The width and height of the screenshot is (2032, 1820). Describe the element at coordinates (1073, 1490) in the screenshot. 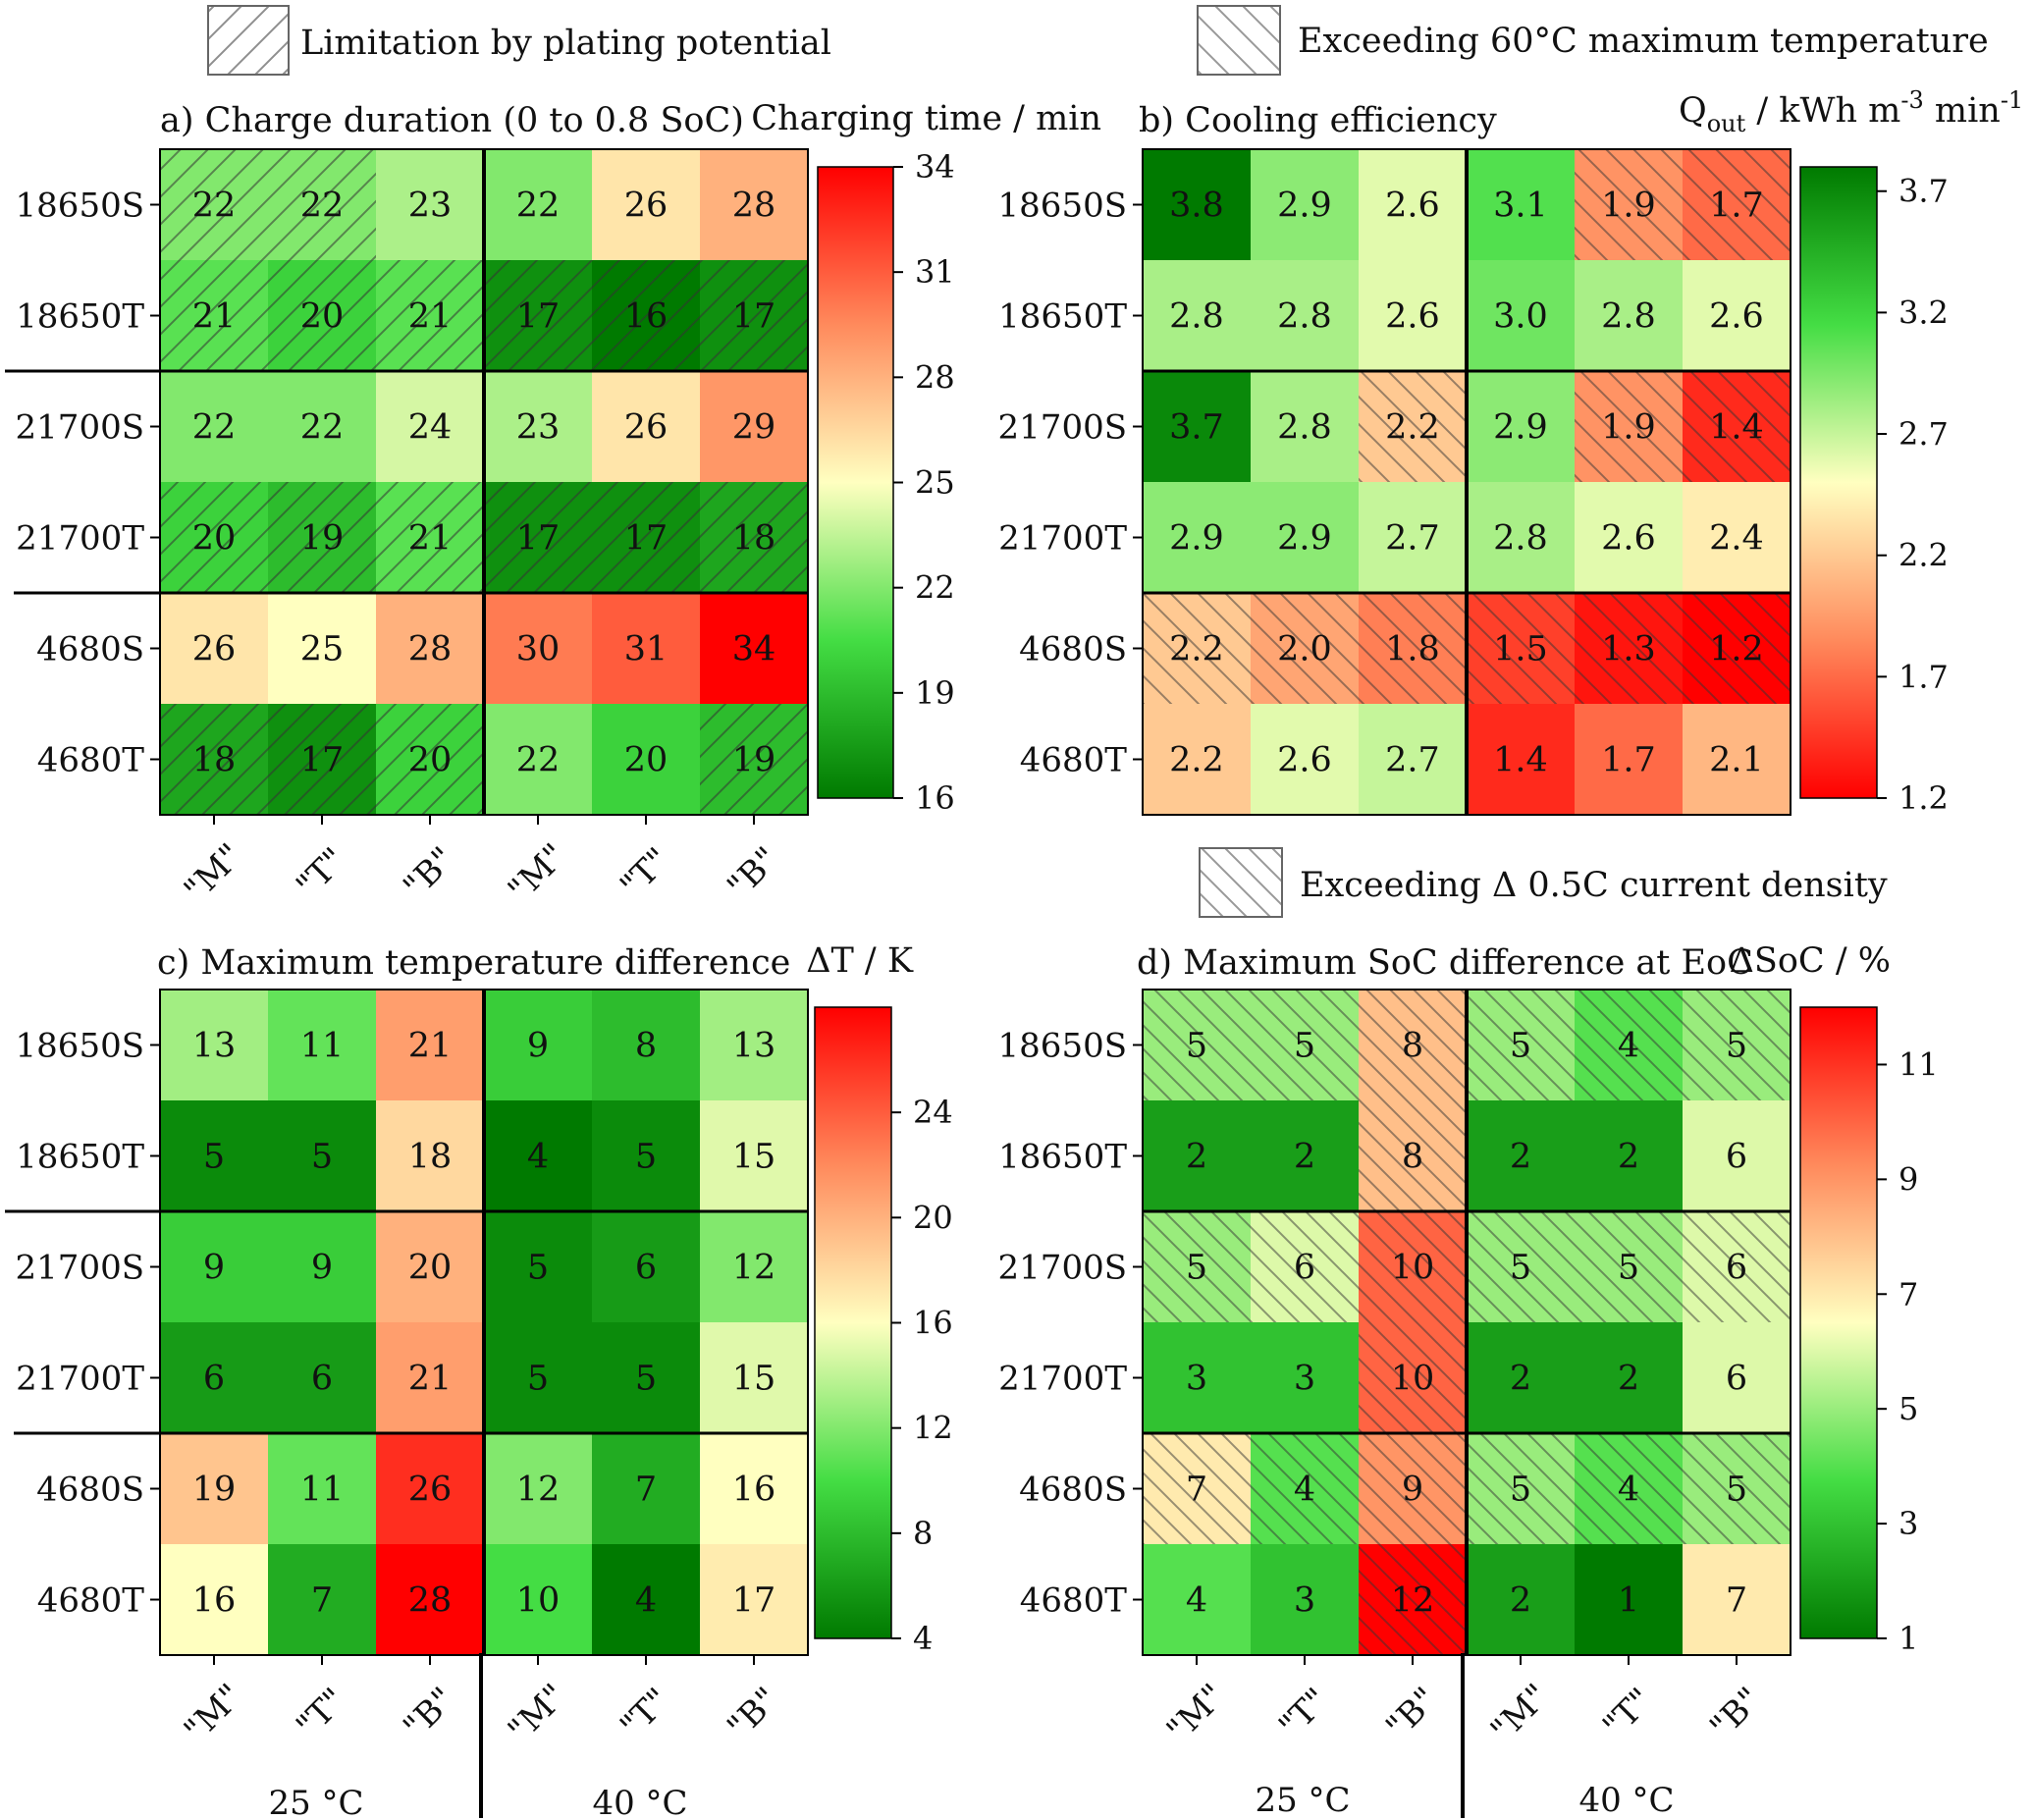

I see `row-tick-label: 4680S` at that location.